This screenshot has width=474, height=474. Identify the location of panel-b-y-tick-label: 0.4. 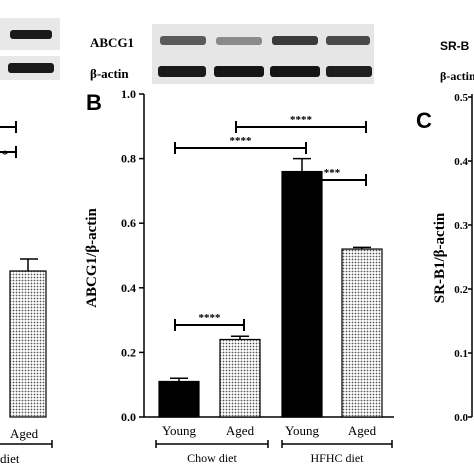
(128, 288).